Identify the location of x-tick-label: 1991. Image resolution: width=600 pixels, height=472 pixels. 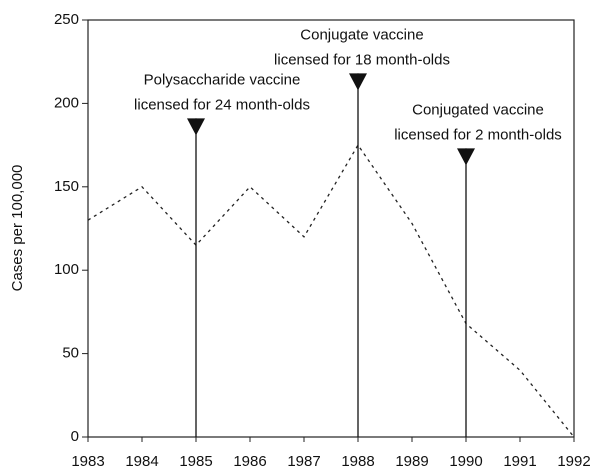
(519, 461).